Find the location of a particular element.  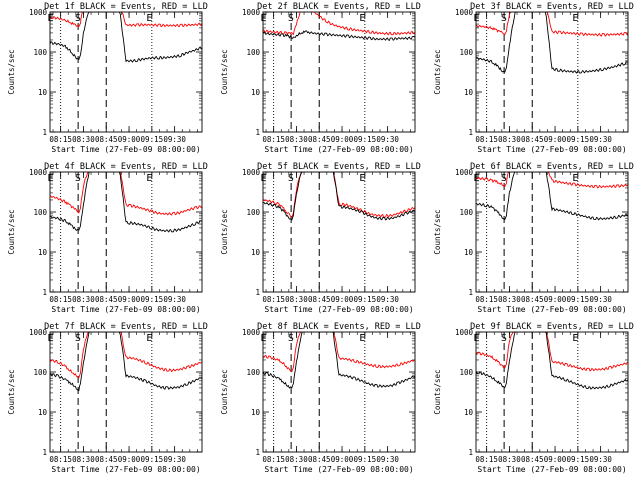

plot-title: Det 2f BLACK = Events, RED = LLD is located at coordinates (339, 7).